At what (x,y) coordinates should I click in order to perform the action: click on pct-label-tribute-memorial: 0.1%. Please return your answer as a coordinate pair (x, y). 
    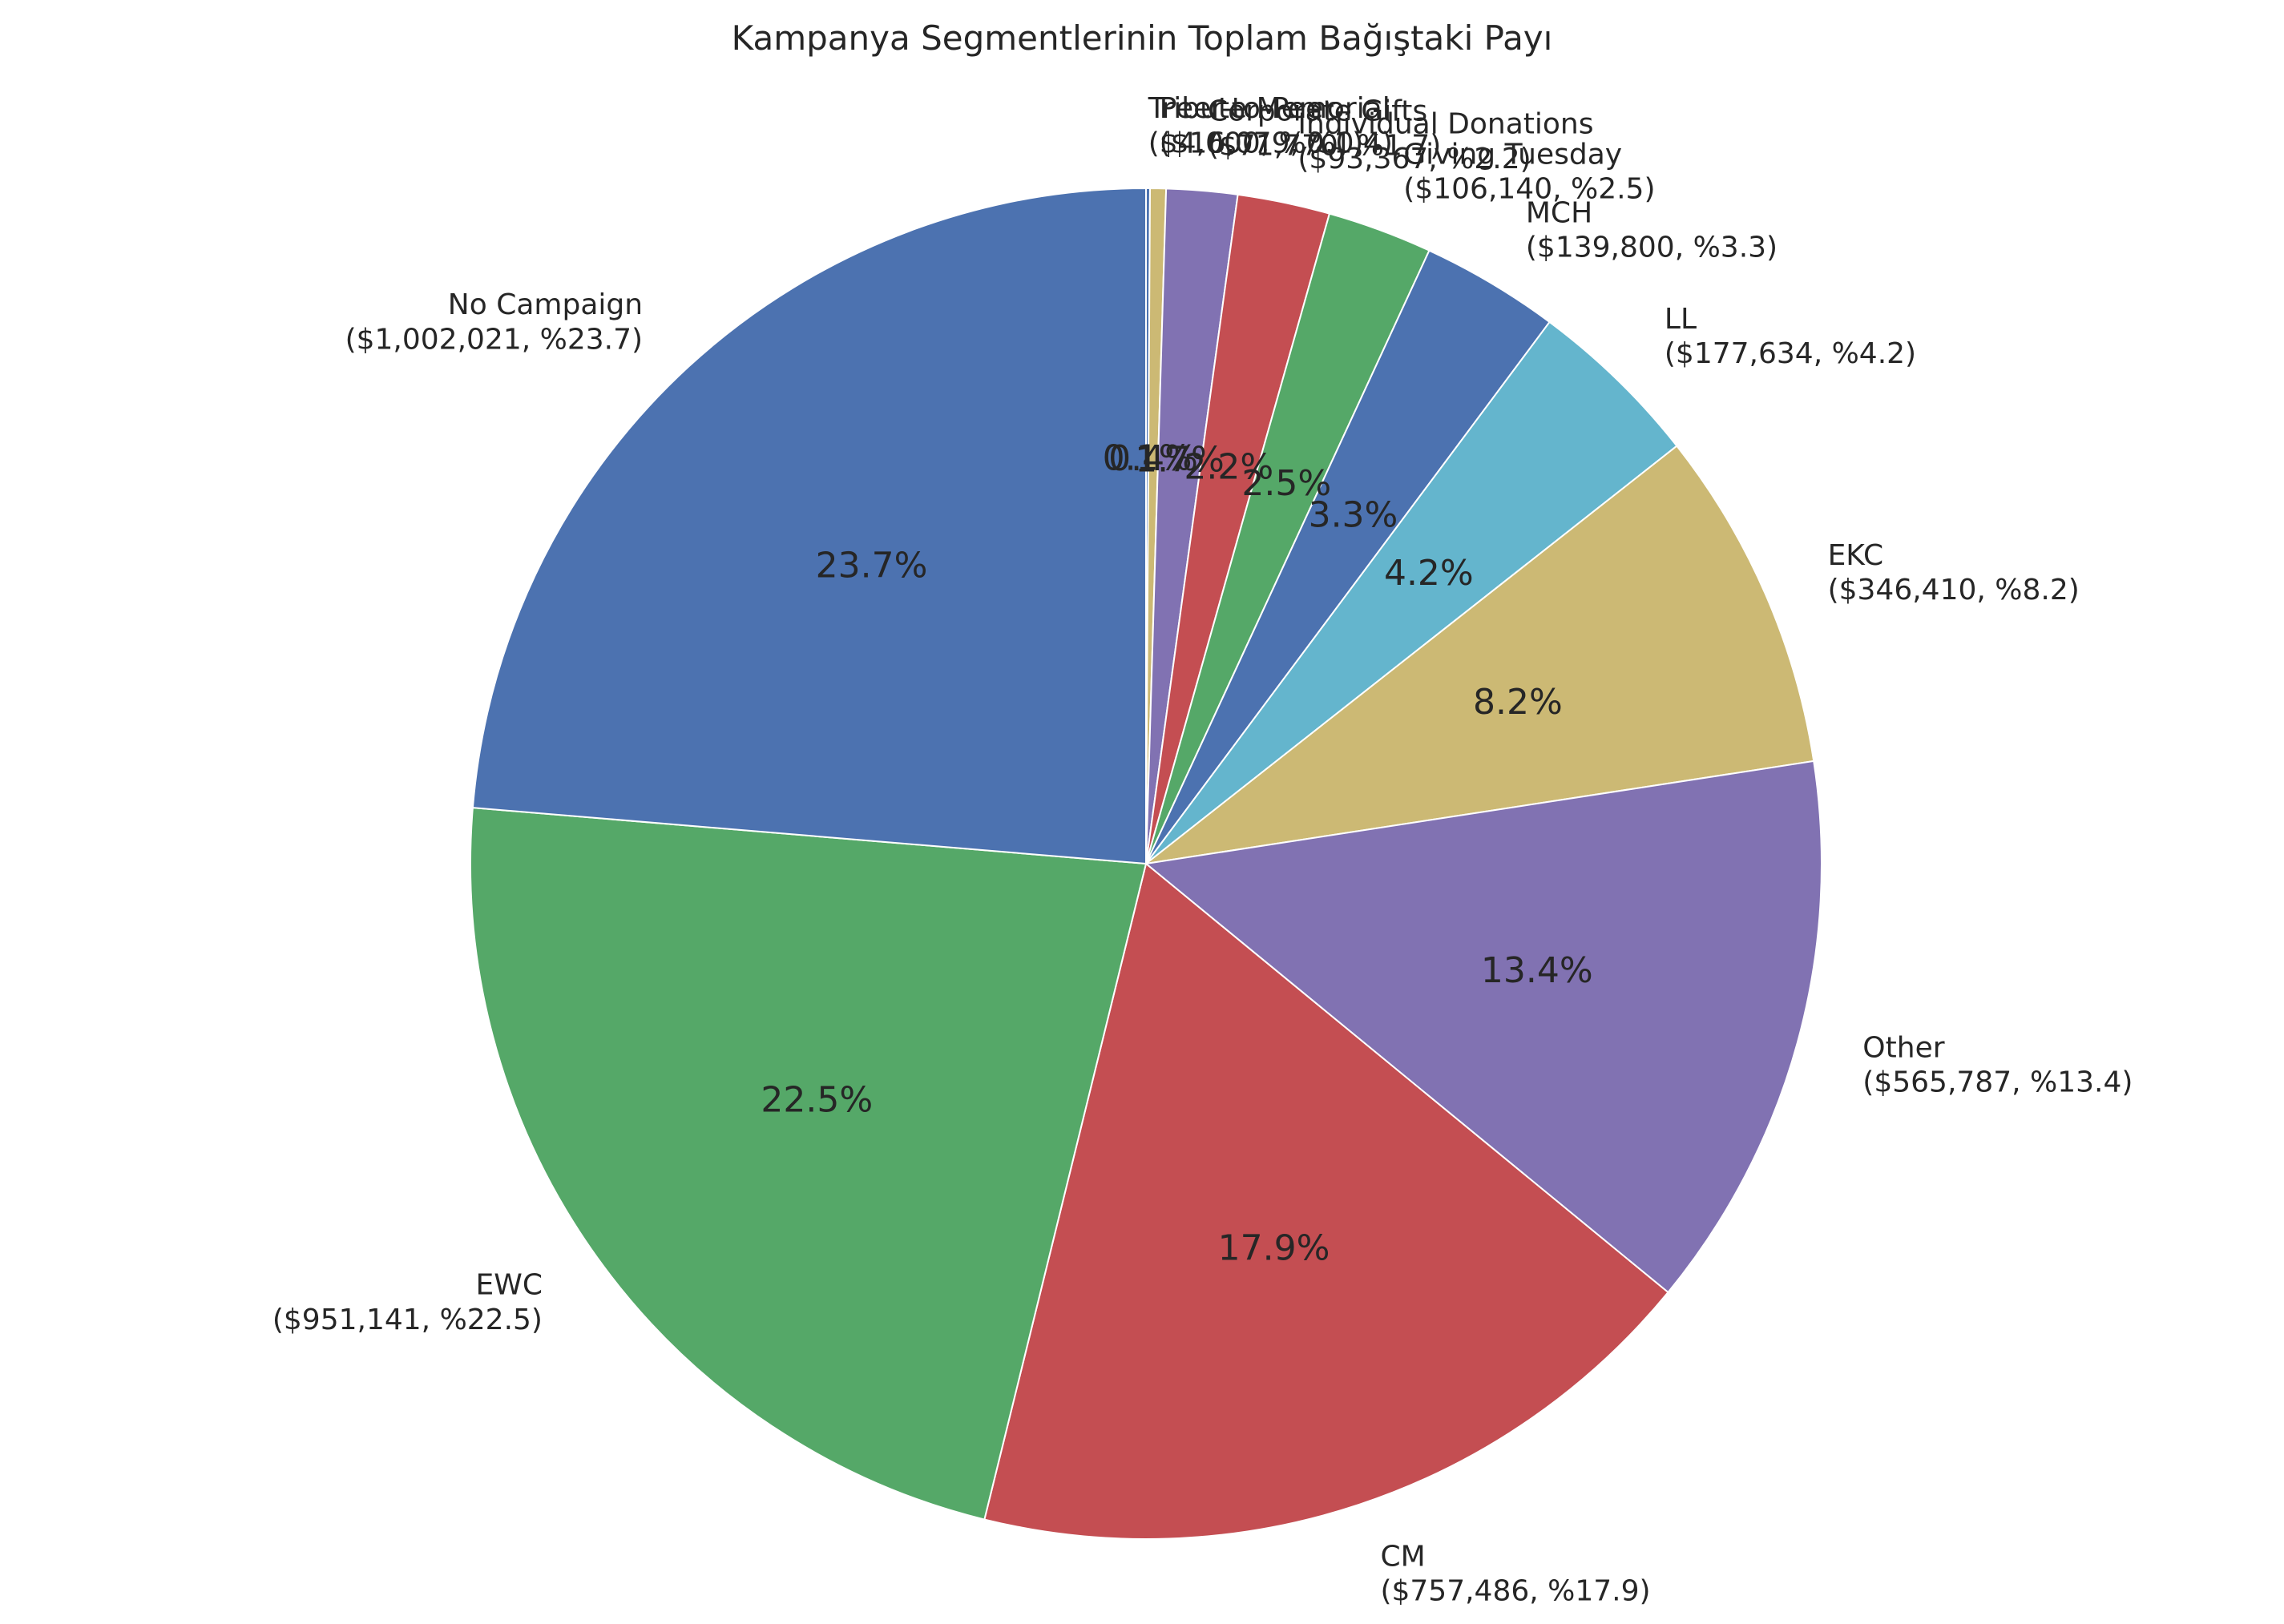
    Looking at the image, I should click on (1148, 458).